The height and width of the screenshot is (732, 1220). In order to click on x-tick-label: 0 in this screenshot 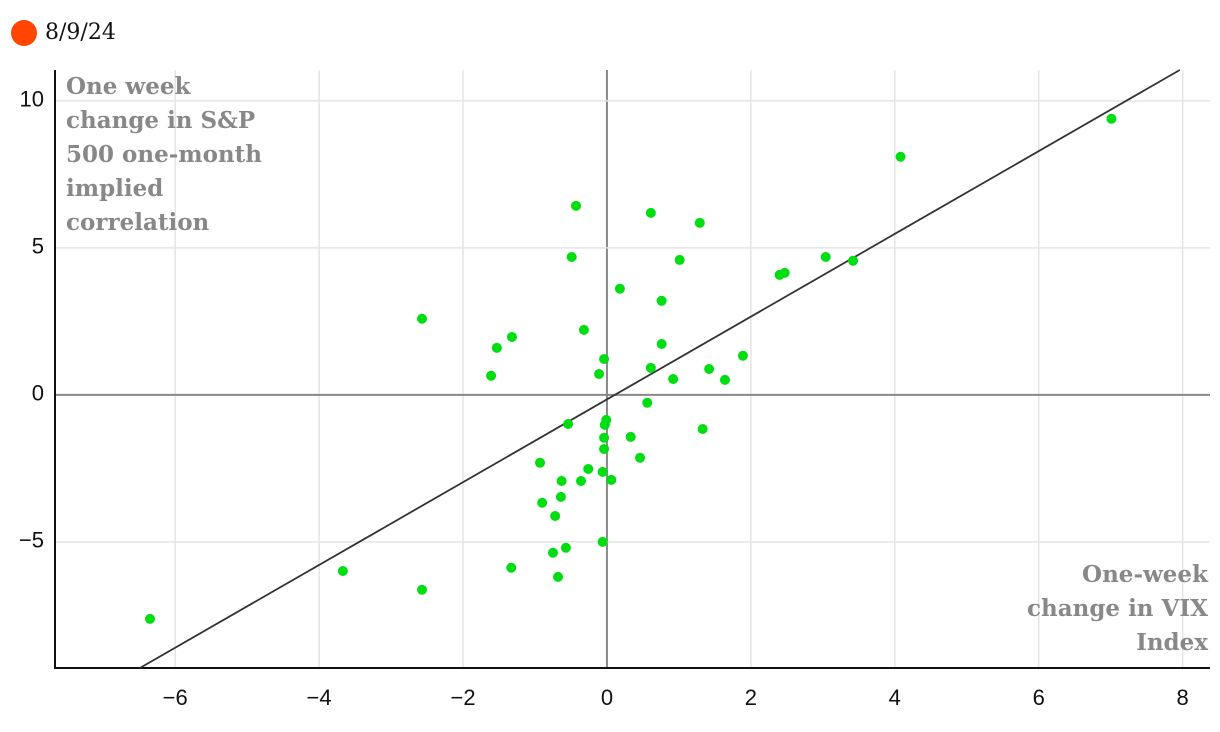, I will do `click(607, 697)`.